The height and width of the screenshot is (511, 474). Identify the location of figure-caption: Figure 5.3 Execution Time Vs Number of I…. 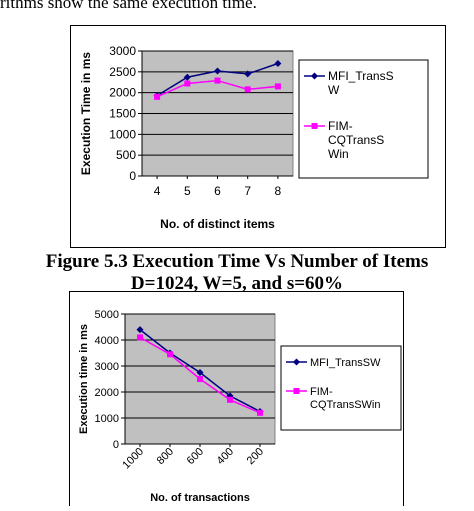
(237, 261).